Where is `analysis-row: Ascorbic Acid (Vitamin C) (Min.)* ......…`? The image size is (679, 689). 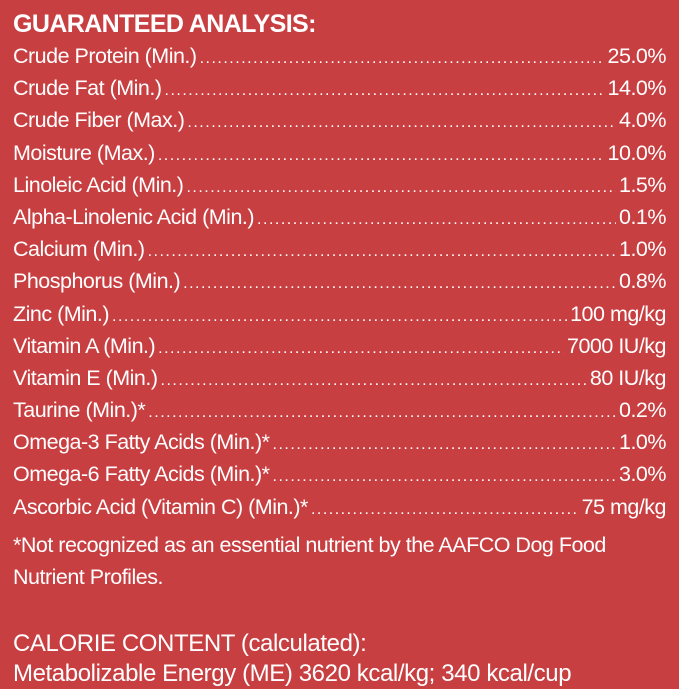 analysis-row: Ascorbic Acid (Vitamin C) (Min.)* ......… is located at coordinates (340, 510).